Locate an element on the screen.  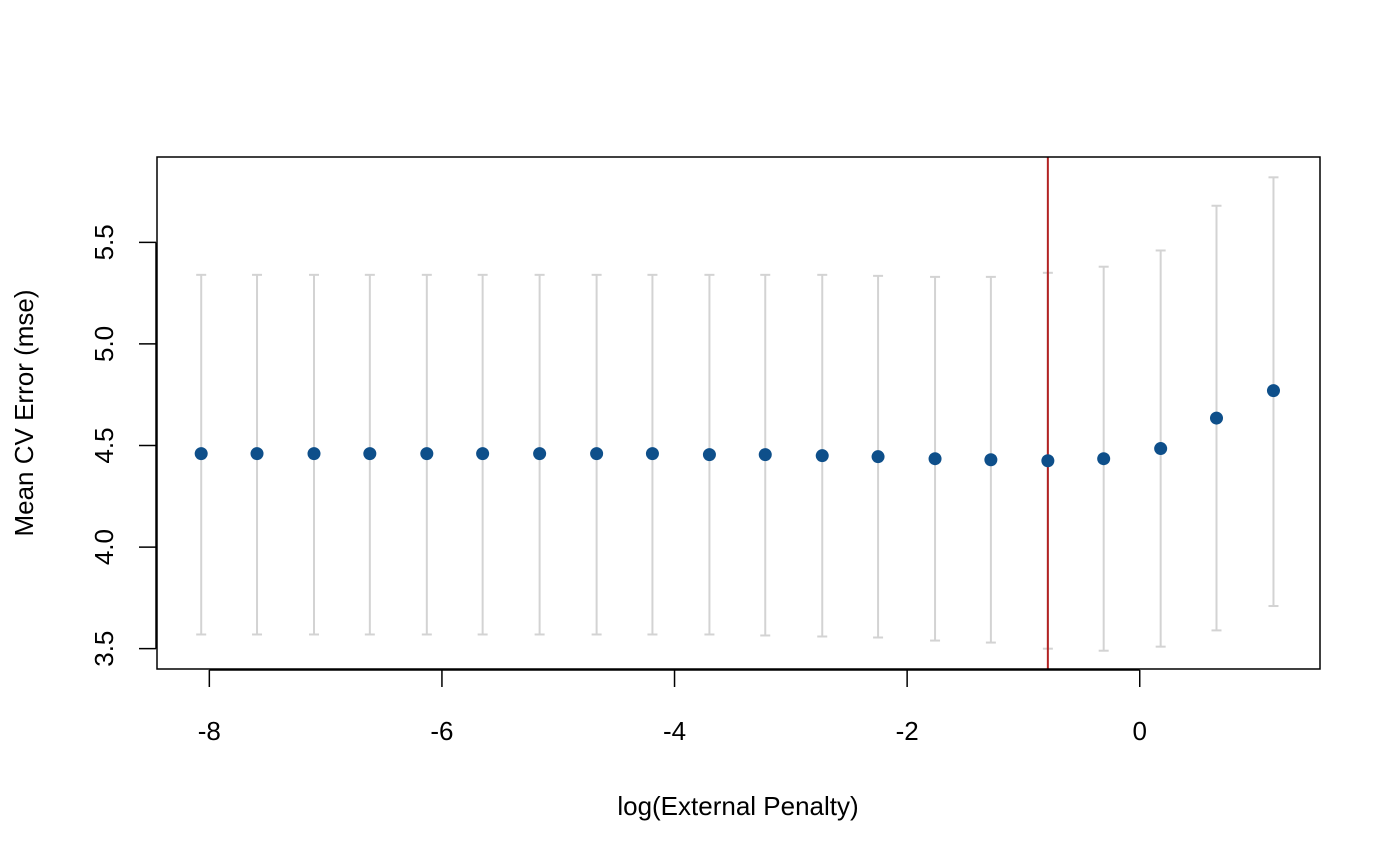
x-tick-label-1: -6 is located at coordinates (441, 731).